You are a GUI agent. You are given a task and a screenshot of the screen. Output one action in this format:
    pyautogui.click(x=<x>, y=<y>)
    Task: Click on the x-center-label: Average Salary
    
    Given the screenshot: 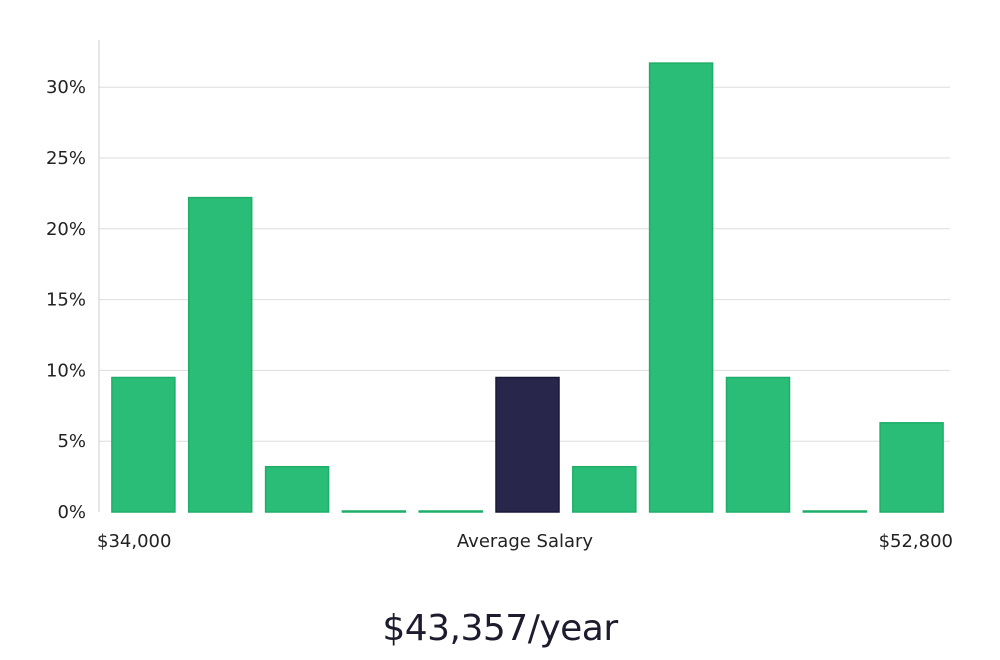 What is the action you would take?
    pyautogui.click(x=525, y=541)
    